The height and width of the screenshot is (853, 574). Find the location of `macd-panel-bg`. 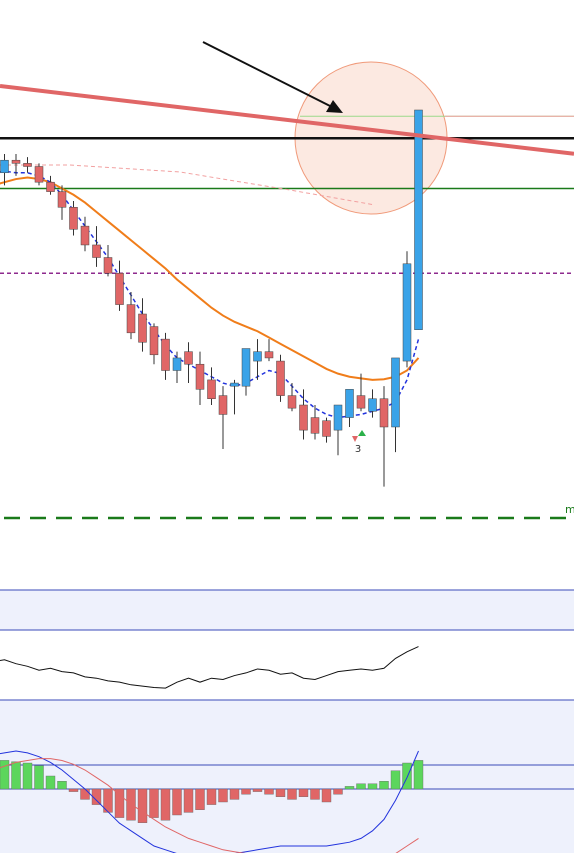

macd-panel-bg is located at coordinates (287, 809).